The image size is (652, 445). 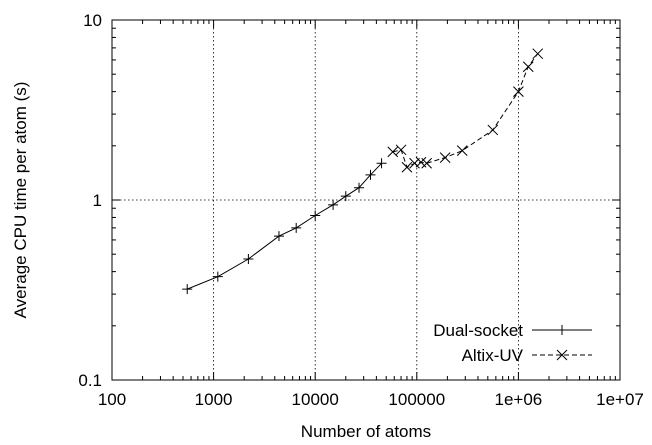 I want to click on legend-marker, so click(x=562, y=330).